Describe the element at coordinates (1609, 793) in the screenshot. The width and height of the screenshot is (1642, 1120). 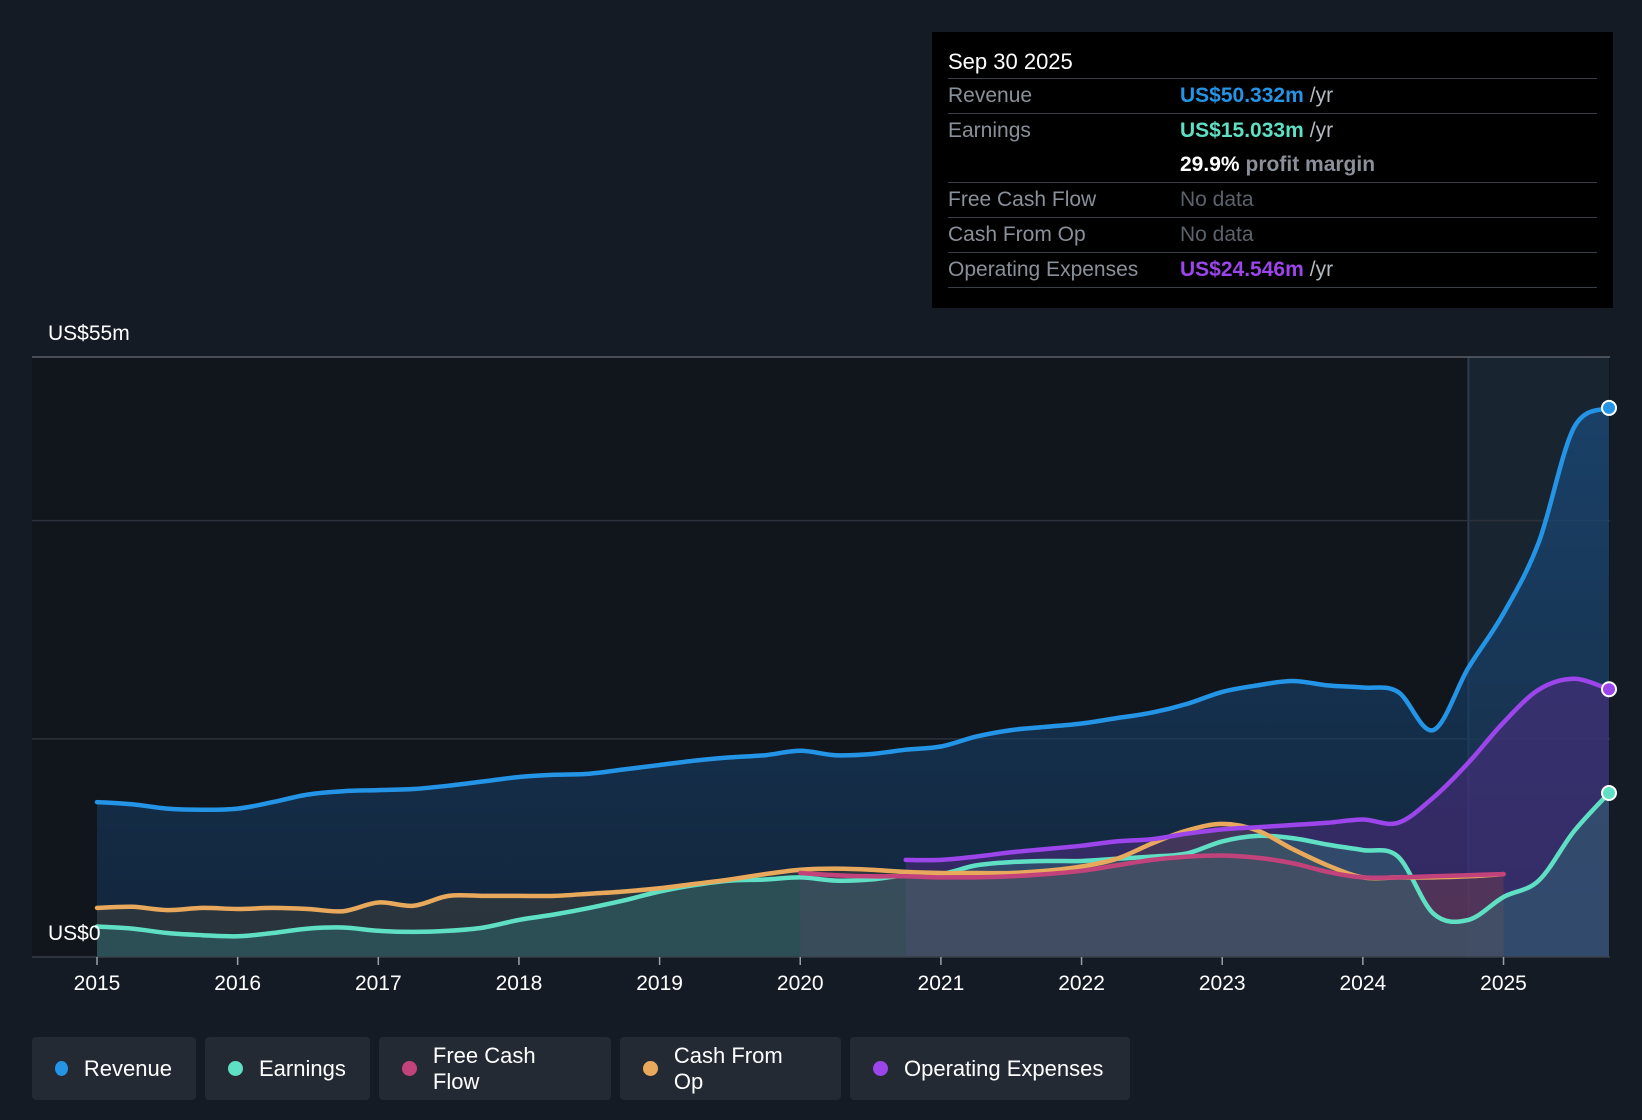
I see `endpoint-earnings` at that location.